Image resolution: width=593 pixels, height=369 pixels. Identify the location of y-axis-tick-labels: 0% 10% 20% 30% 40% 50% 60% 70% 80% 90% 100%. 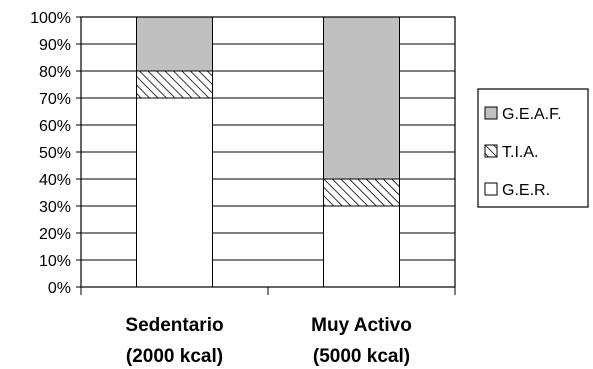
(50, 153).